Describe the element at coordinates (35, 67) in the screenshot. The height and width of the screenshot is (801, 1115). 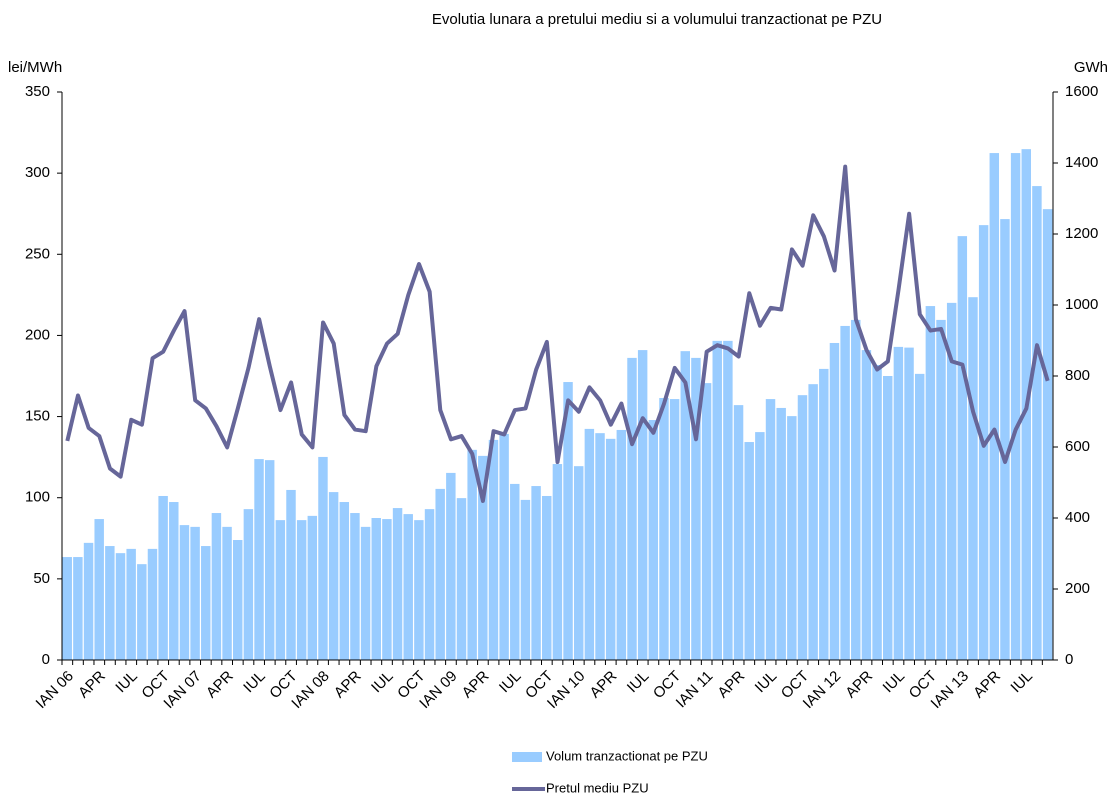
I see `y-axis-label: lei/MWh` at that location.